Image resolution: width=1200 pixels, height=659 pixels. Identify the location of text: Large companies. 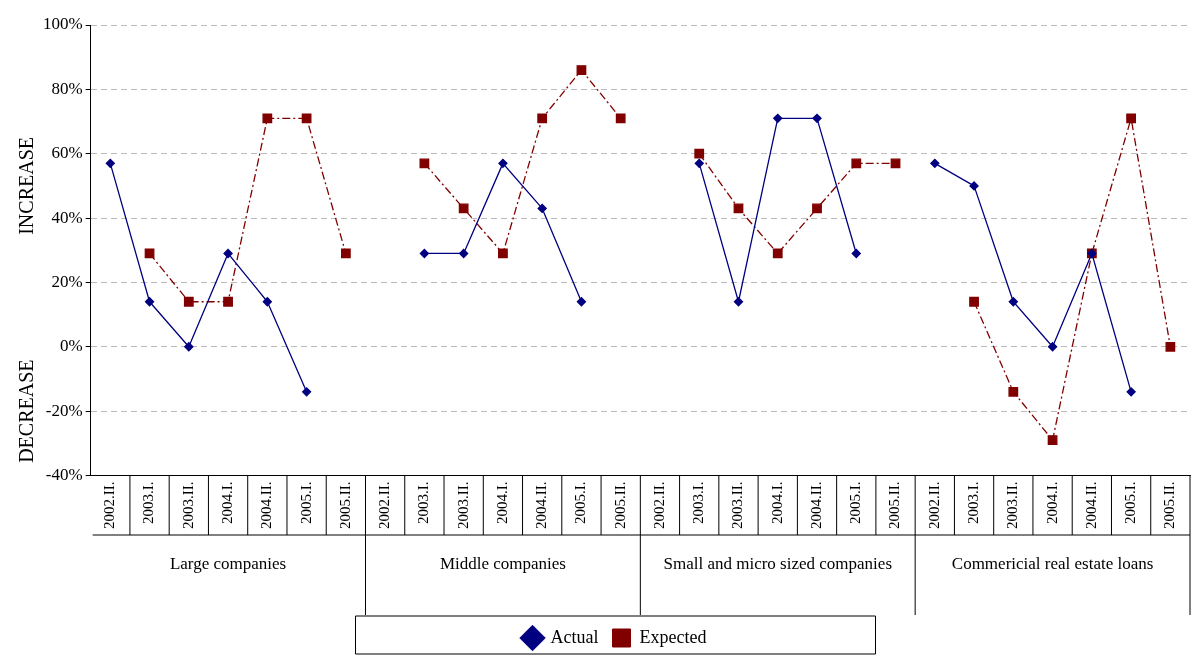
(228, 564).